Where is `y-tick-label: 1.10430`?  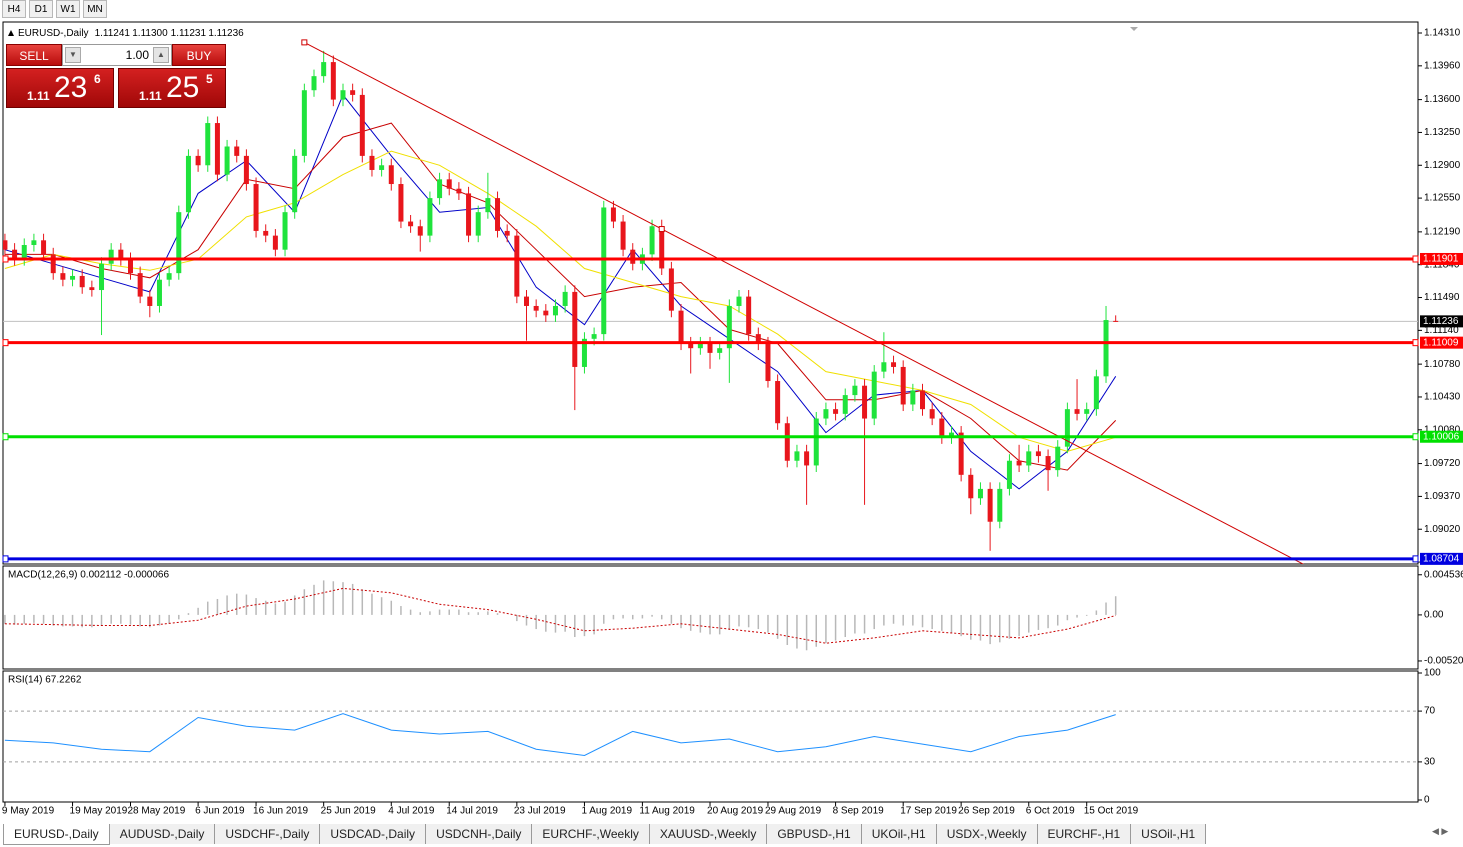
y-tick-label: 1.10430 is located at coordinates (1442, 397).